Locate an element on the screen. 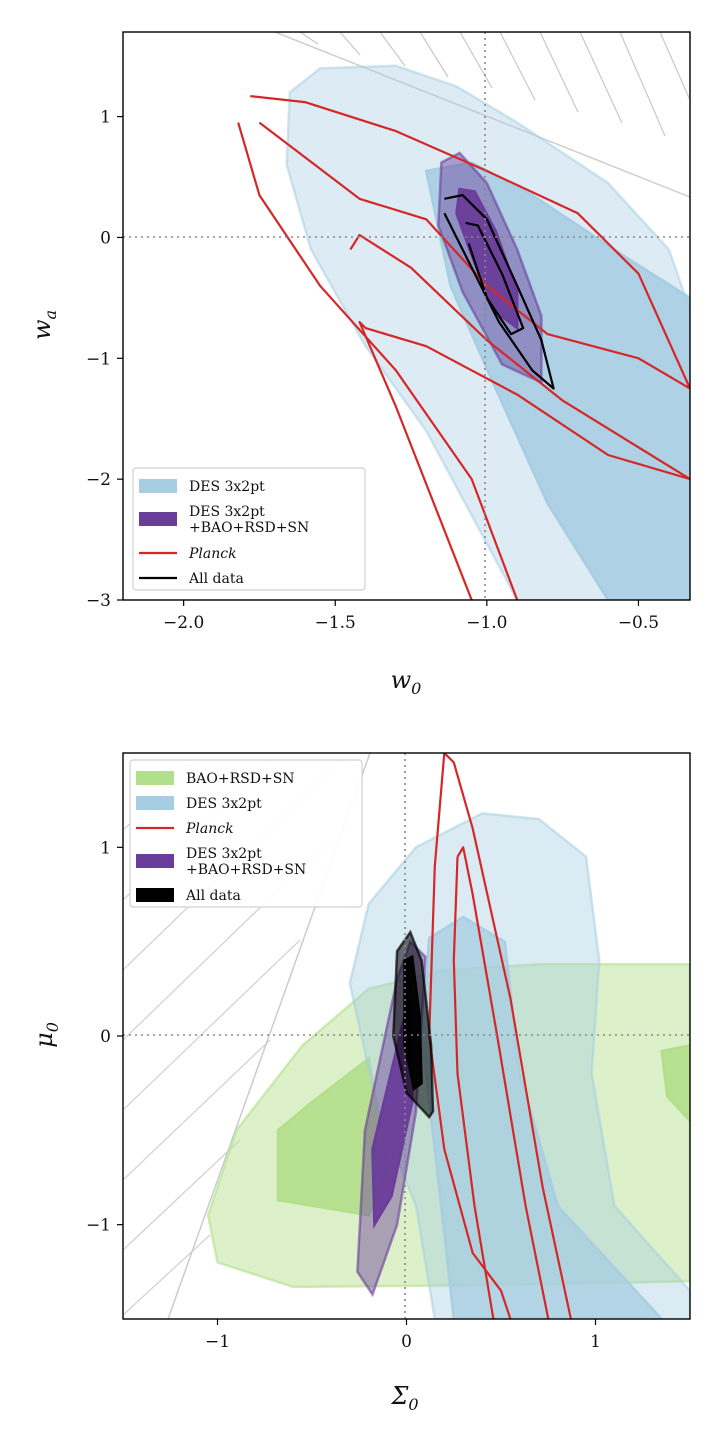 The image size is (720, 1440). contour-planck-95-lower is located at coordinates (378, 361).